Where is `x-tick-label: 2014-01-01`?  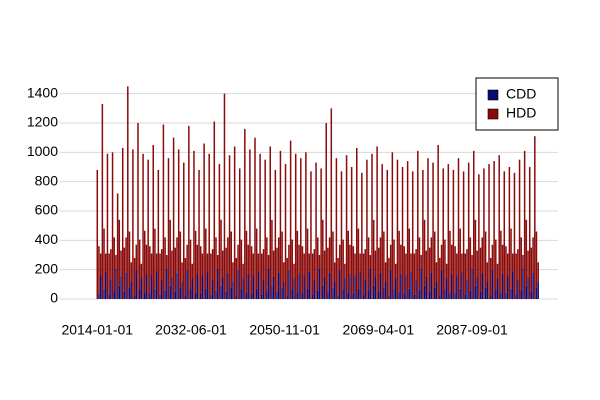 x-tick-label: 2014-01-01 is located at coordinates (97, 330).